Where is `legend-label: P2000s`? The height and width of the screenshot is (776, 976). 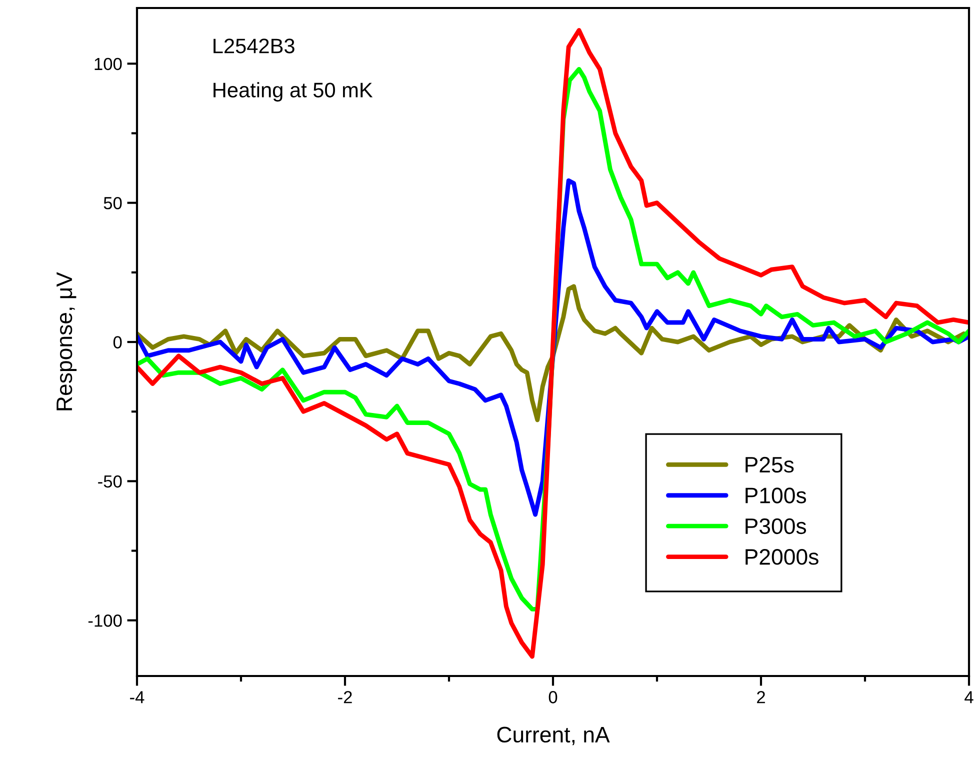 legend-label: P2000s is located at coordinates (782, 557).